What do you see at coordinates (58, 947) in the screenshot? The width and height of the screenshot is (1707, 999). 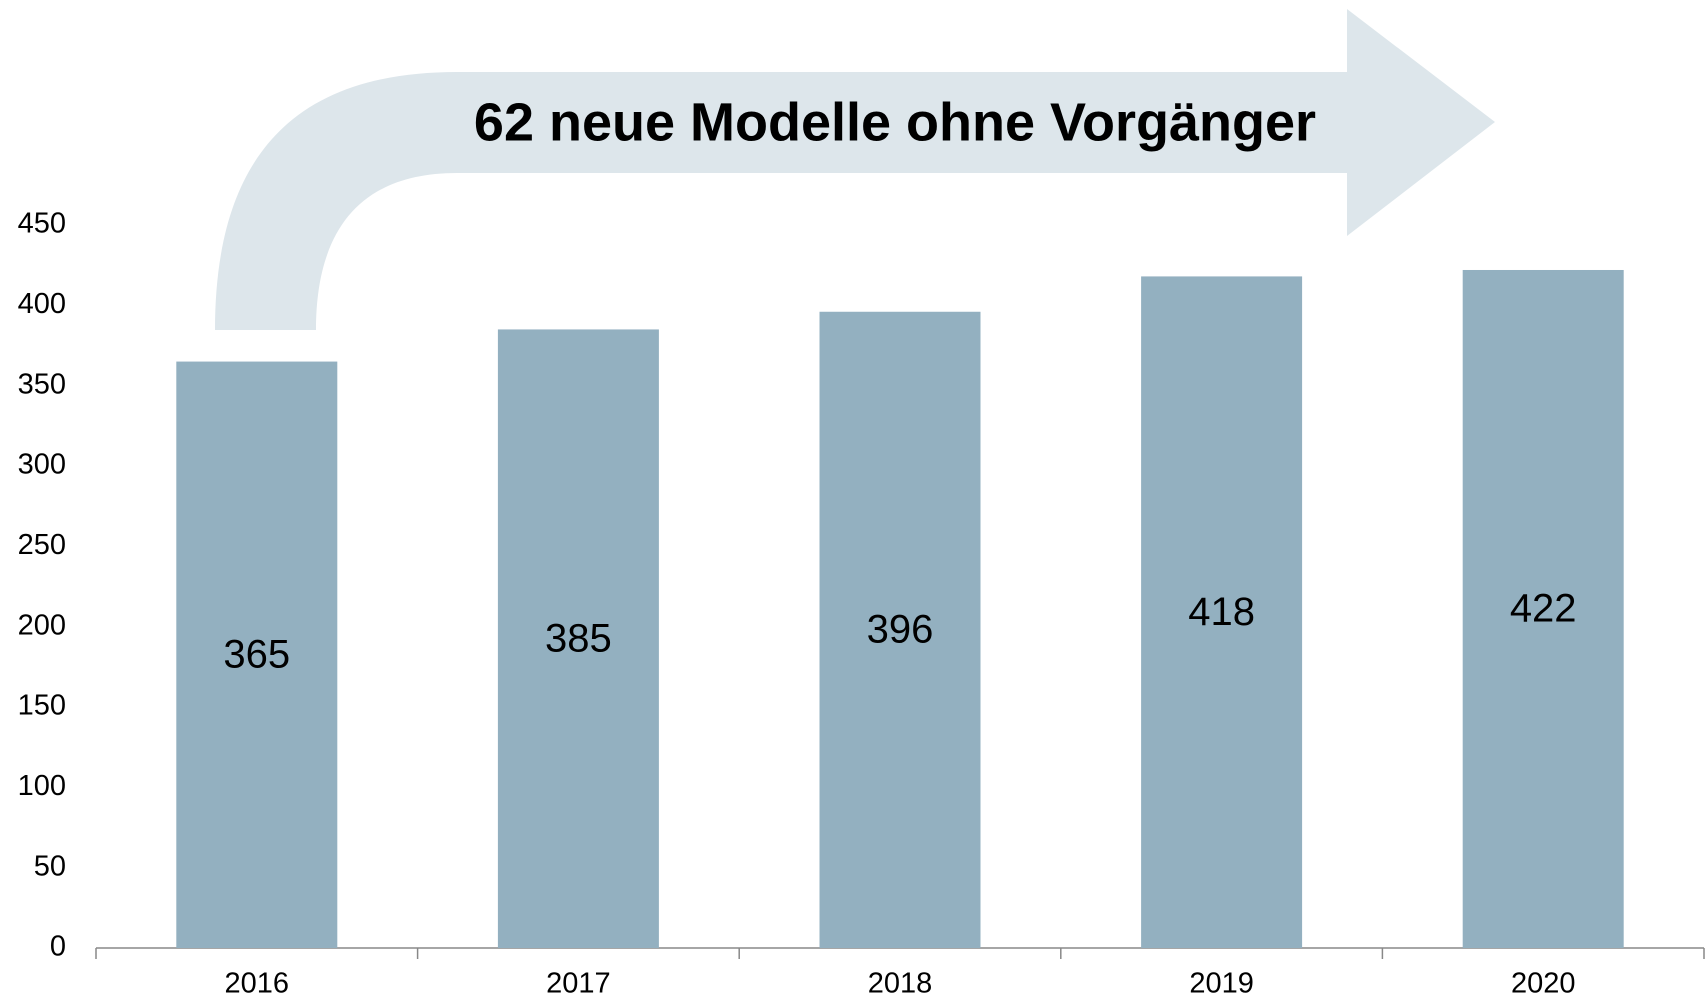 I see `y-tick-label: 0` at bounding box center [58, 947].